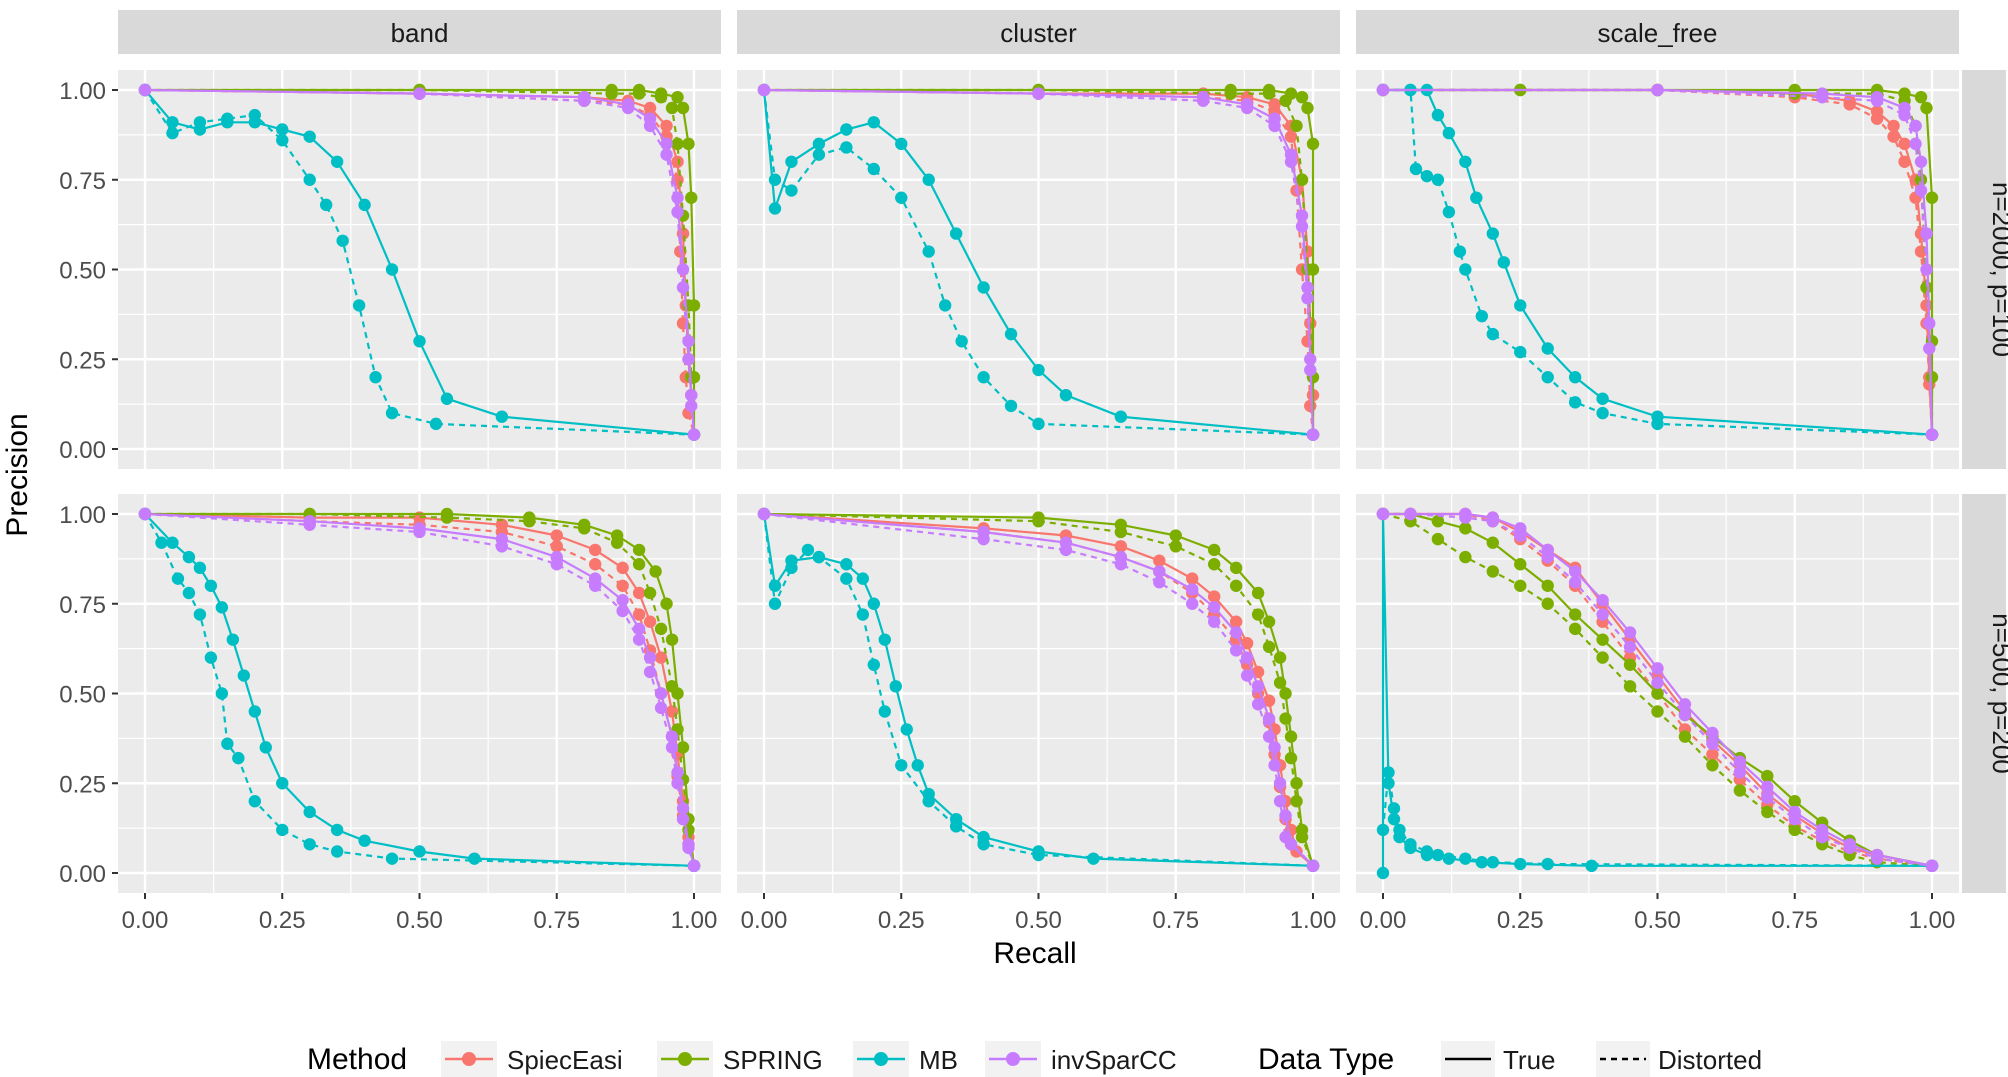  Describe the element at coordinates (82, 874) in the screenshot. I see `y-tick-label: 0.00` at that location.